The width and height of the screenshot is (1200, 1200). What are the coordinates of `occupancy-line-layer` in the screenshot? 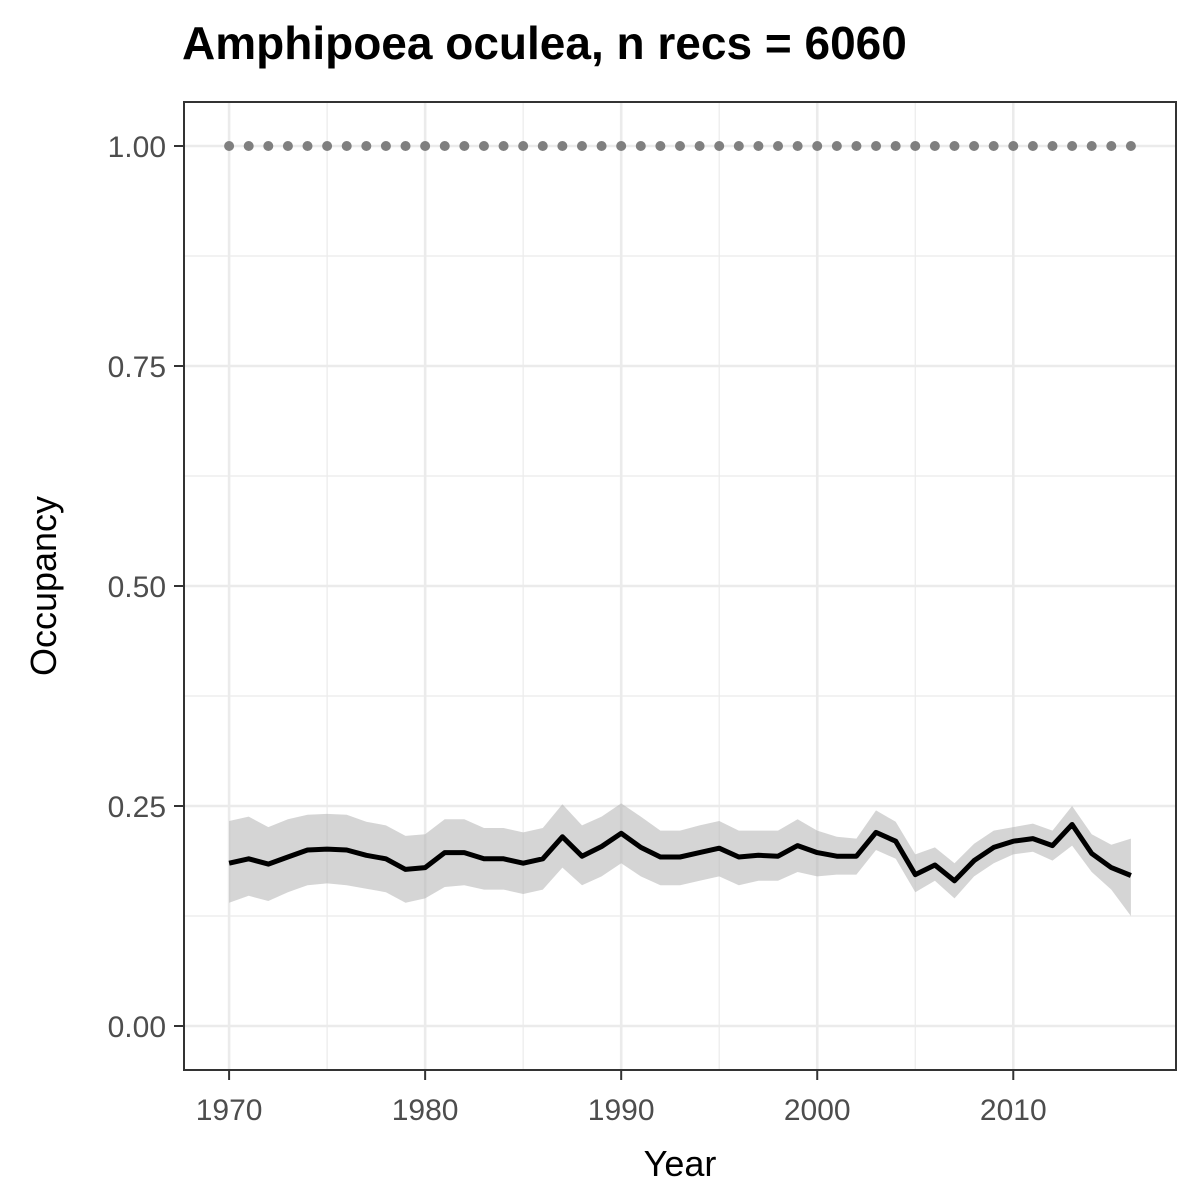 It's located at (680, 853).